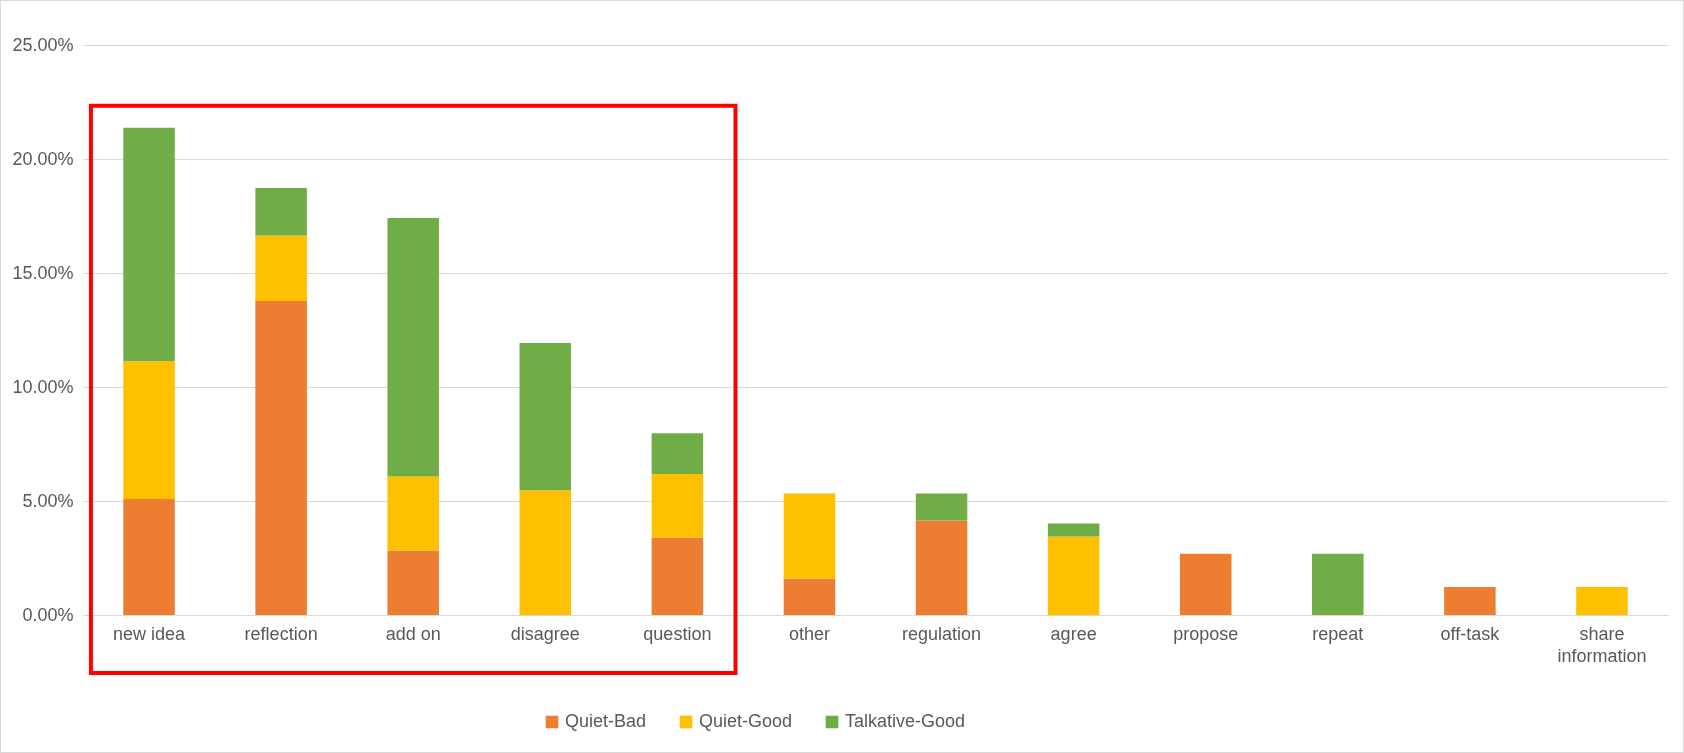 The height and width of the screenshot is (753, 1684). I want to click on x-tick-label: share information, so click(1602, 644).